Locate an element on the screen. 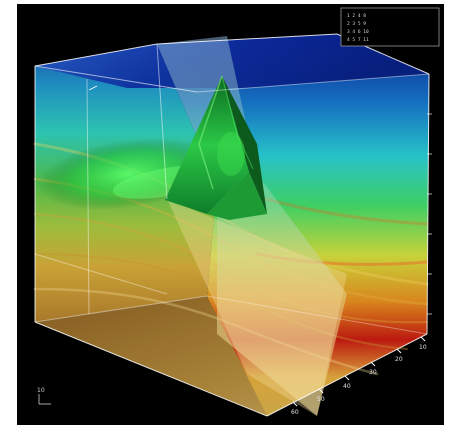 The height and width of the screenshot is (432, 451). axis-triad: 10 is located at coordinates (44, 396).